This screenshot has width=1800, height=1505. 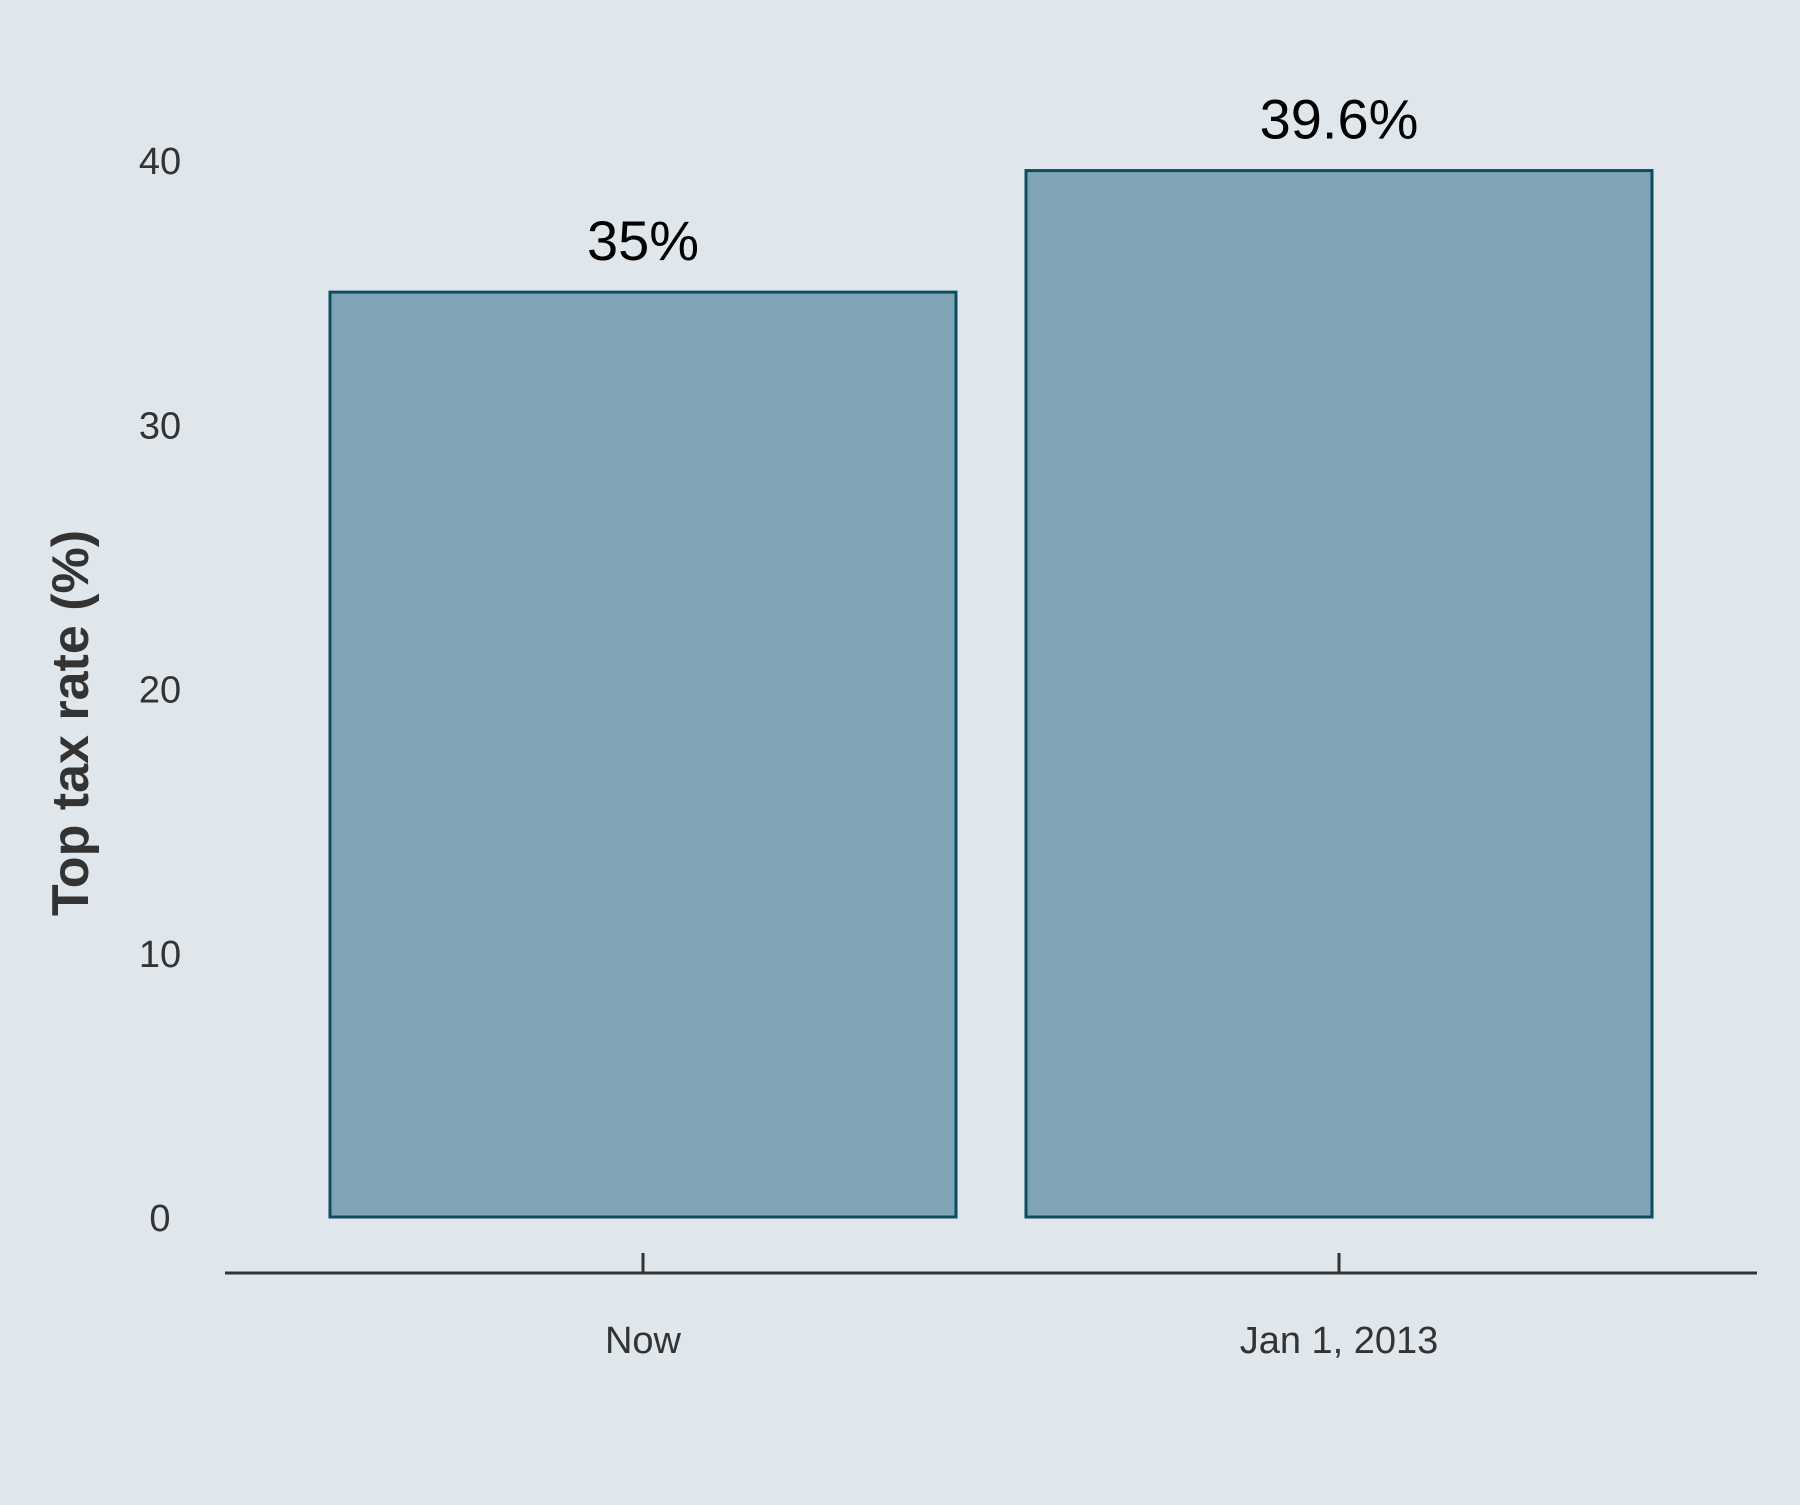 What do you see at coordinates (160, 426) in the screenshot?
I see `y-tick-label: 30` at bounding box center [160, 426].